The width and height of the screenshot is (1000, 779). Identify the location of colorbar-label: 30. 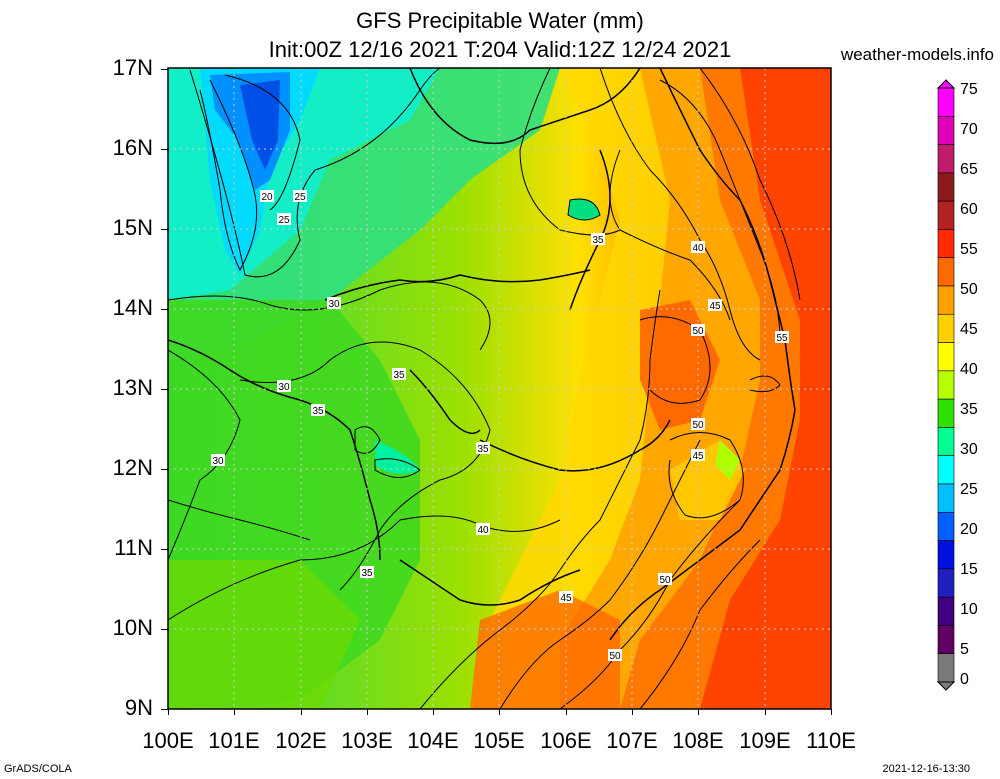
(969, 449).